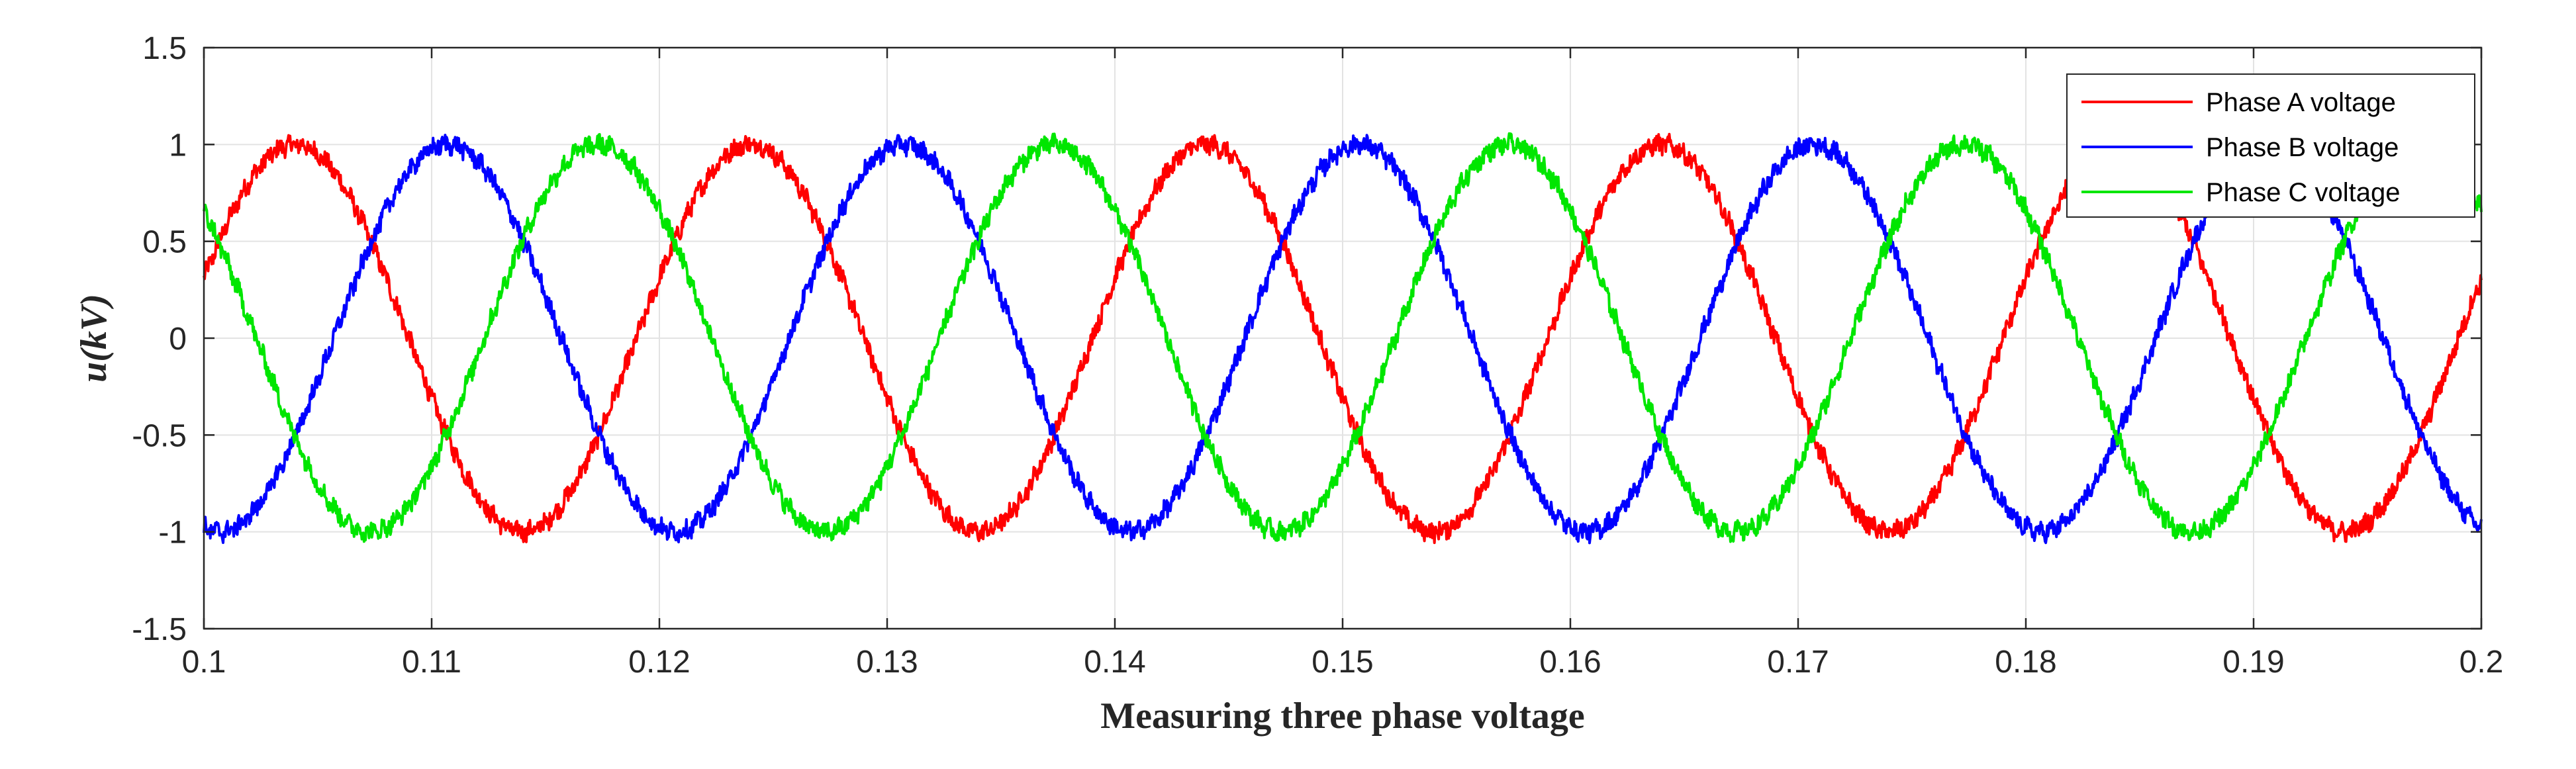 The height and width of the screenshot is (769, 2576). Describe the element at coordinates (159, 629) in the screenshot. I see `y-tick-label: -1.5` at that location.